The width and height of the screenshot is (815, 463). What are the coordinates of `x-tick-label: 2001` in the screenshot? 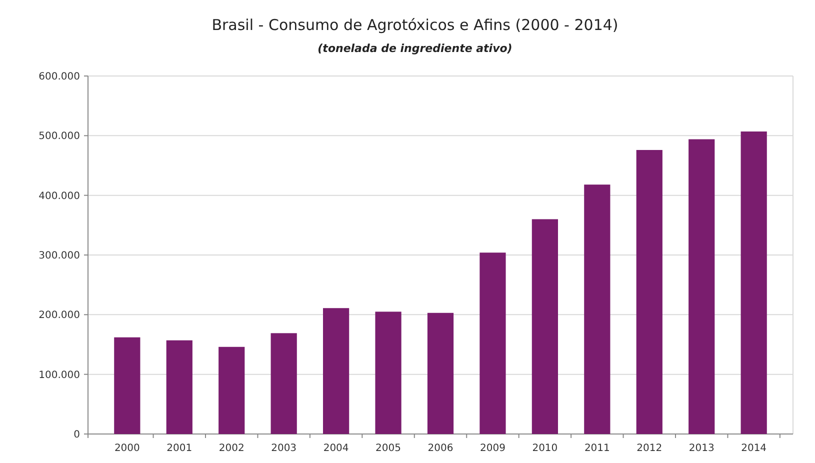 It's located at (179, 448).